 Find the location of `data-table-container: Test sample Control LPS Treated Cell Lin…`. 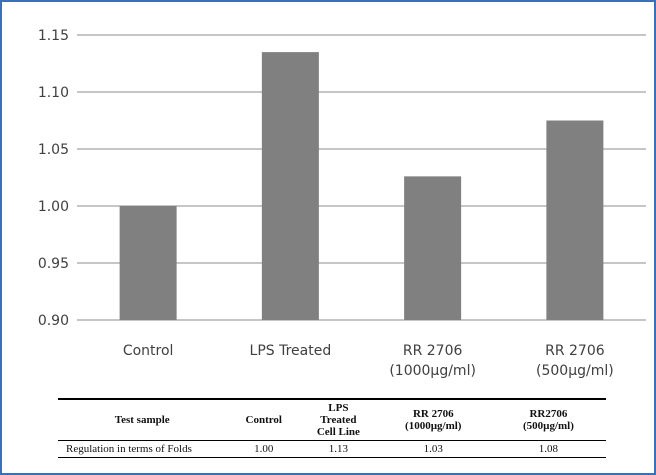

data-table-container: Test sample Control LPS Treated Cell Lin… is located at coordinates (332, 428).